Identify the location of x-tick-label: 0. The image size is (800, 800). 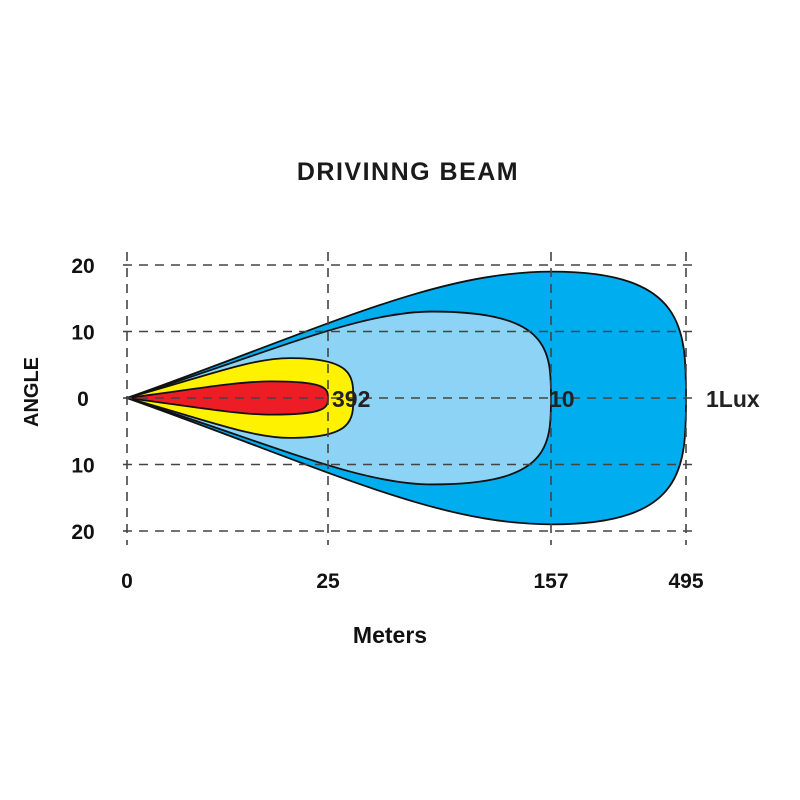
(127, 581).